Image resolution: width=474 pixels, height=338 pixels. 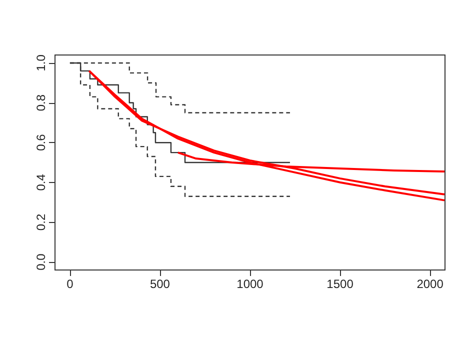 I want to click on x-tick-label: 500, so click(x=160, y=284).